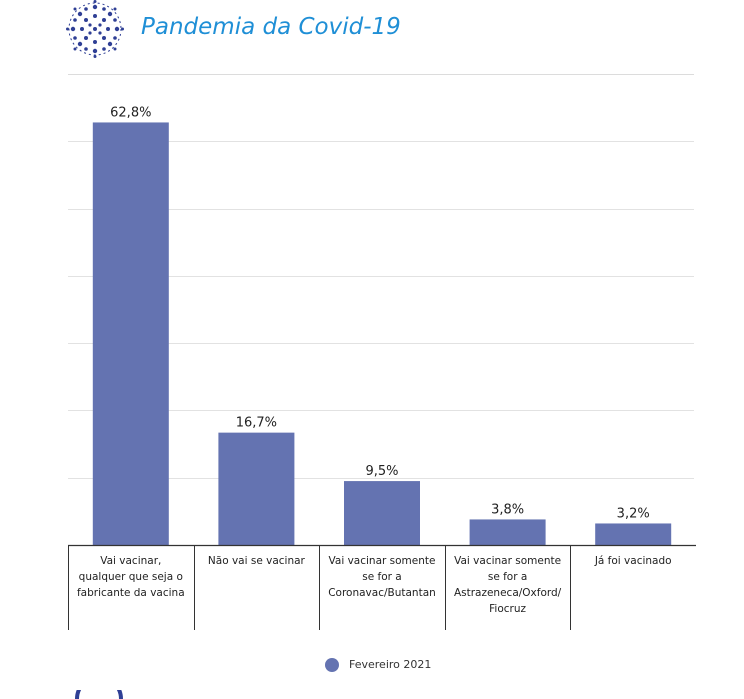 Image resolution: width=744 pixels, height=699 pixels. Describe the element at coordinates (256, 423) in the screenshot. I see `data-label: 16,7%` at that location.